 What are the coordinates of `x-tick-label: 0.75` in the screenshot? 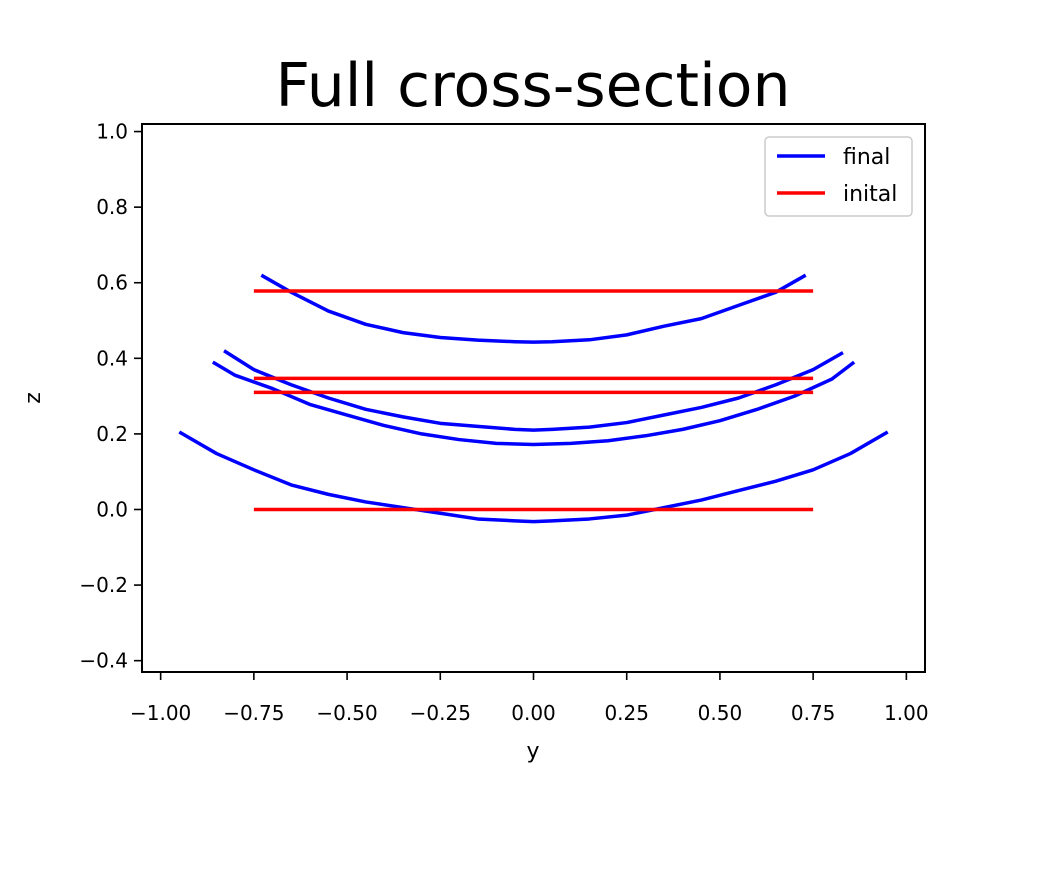 It's located at (813, 713).